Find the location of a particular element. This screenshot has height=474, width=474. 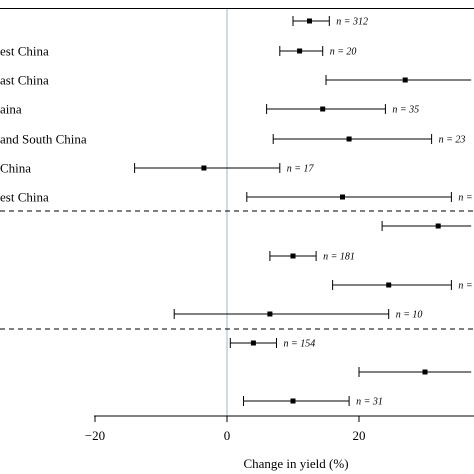

sample-size-label: n = 154 is located at coordinates (300, 344).